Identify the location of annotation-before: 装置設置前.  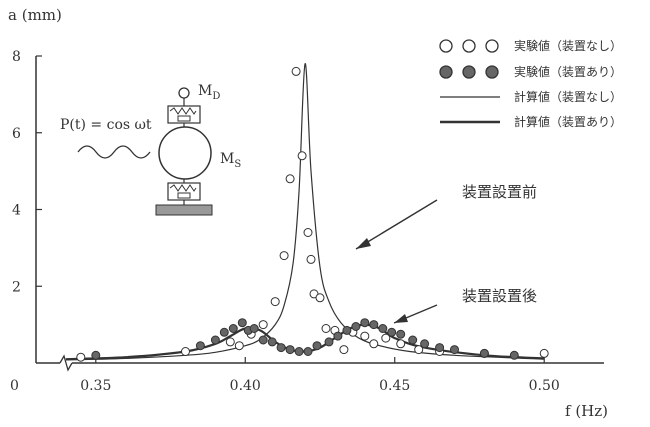
(499, 192).